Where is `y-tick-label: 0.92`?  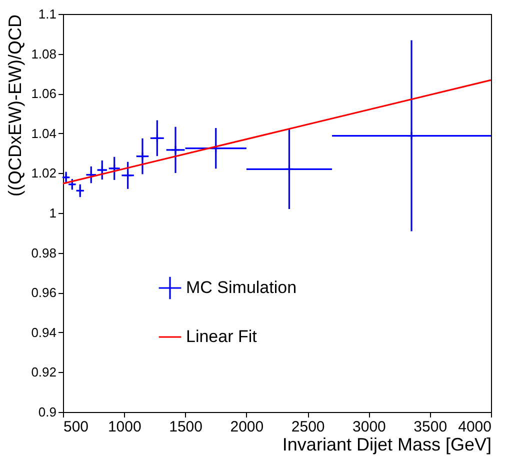
y-tick-label: 0.92 is located at coordinates (43, 372).